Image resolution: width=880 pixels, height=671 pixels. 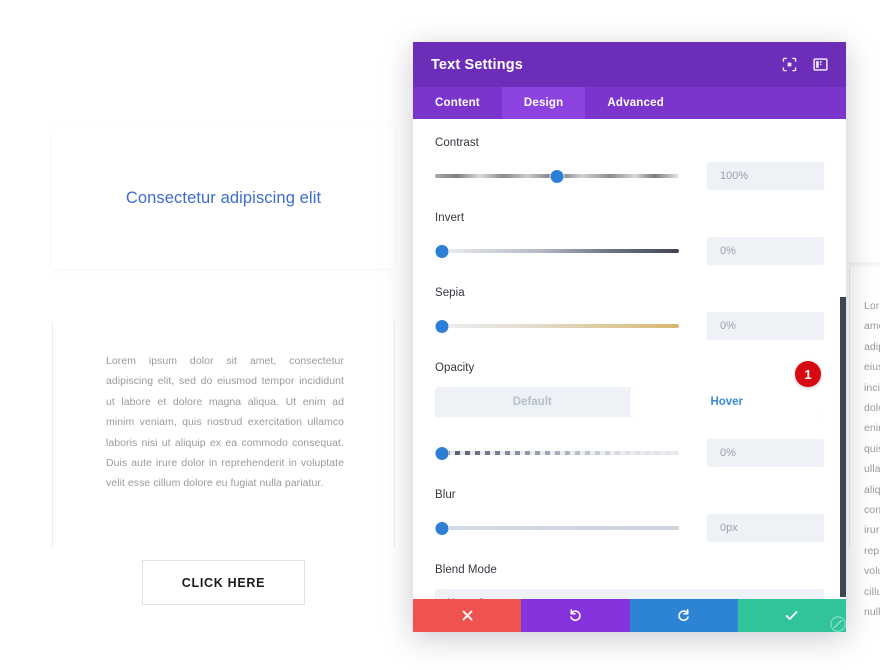 I want to click on opacity-value-input: 0%, so click(x=765, y=453).